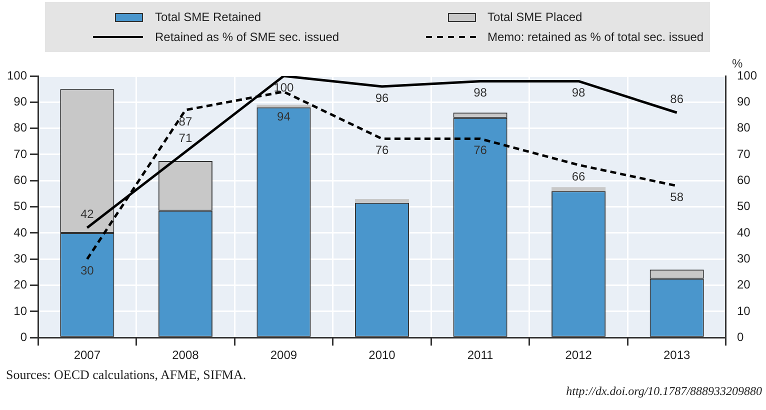 The width and height of the screenshot is (766, 410). I want to click on y2-tick-label: 100, so click(747, 75).